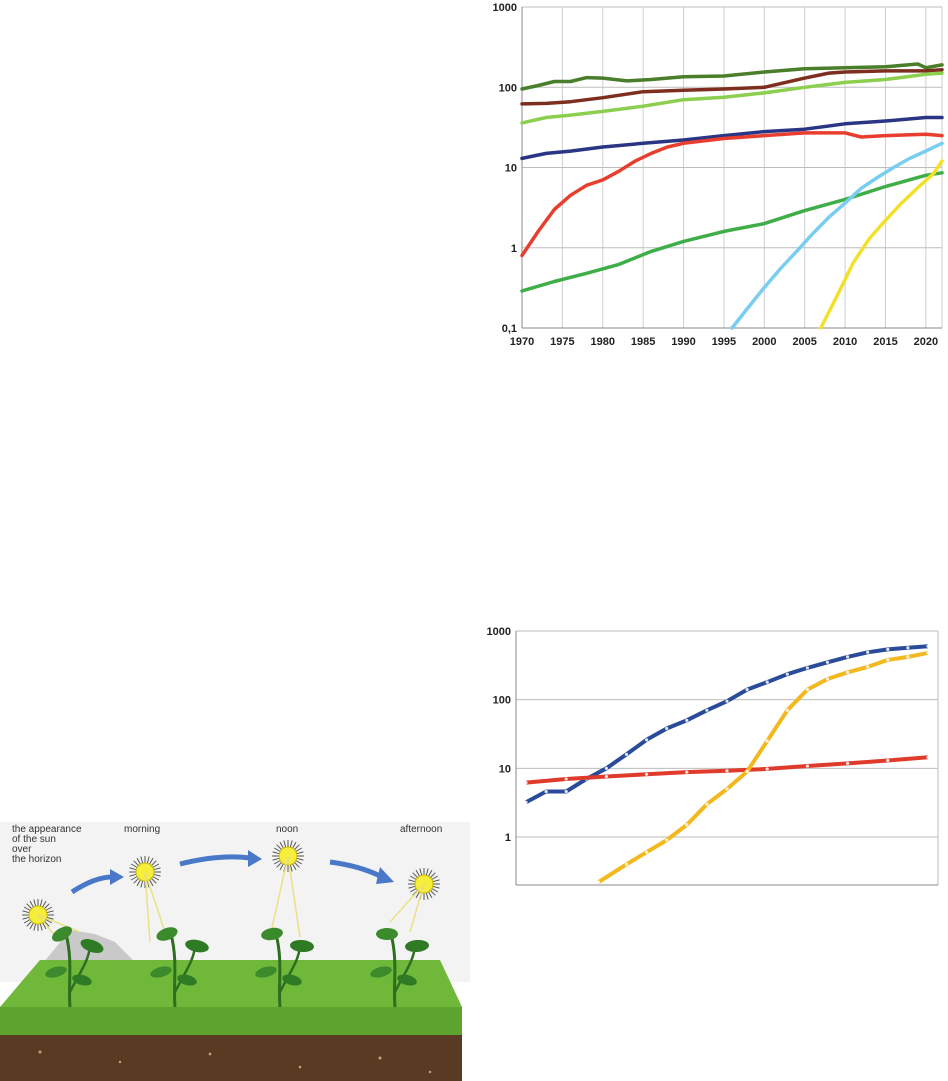 The height and width of the screenshot is (1081, 948). Describe the element at coordinates (683, 342) in the screenshot. I see `x-tick-label: 1990` at that location.